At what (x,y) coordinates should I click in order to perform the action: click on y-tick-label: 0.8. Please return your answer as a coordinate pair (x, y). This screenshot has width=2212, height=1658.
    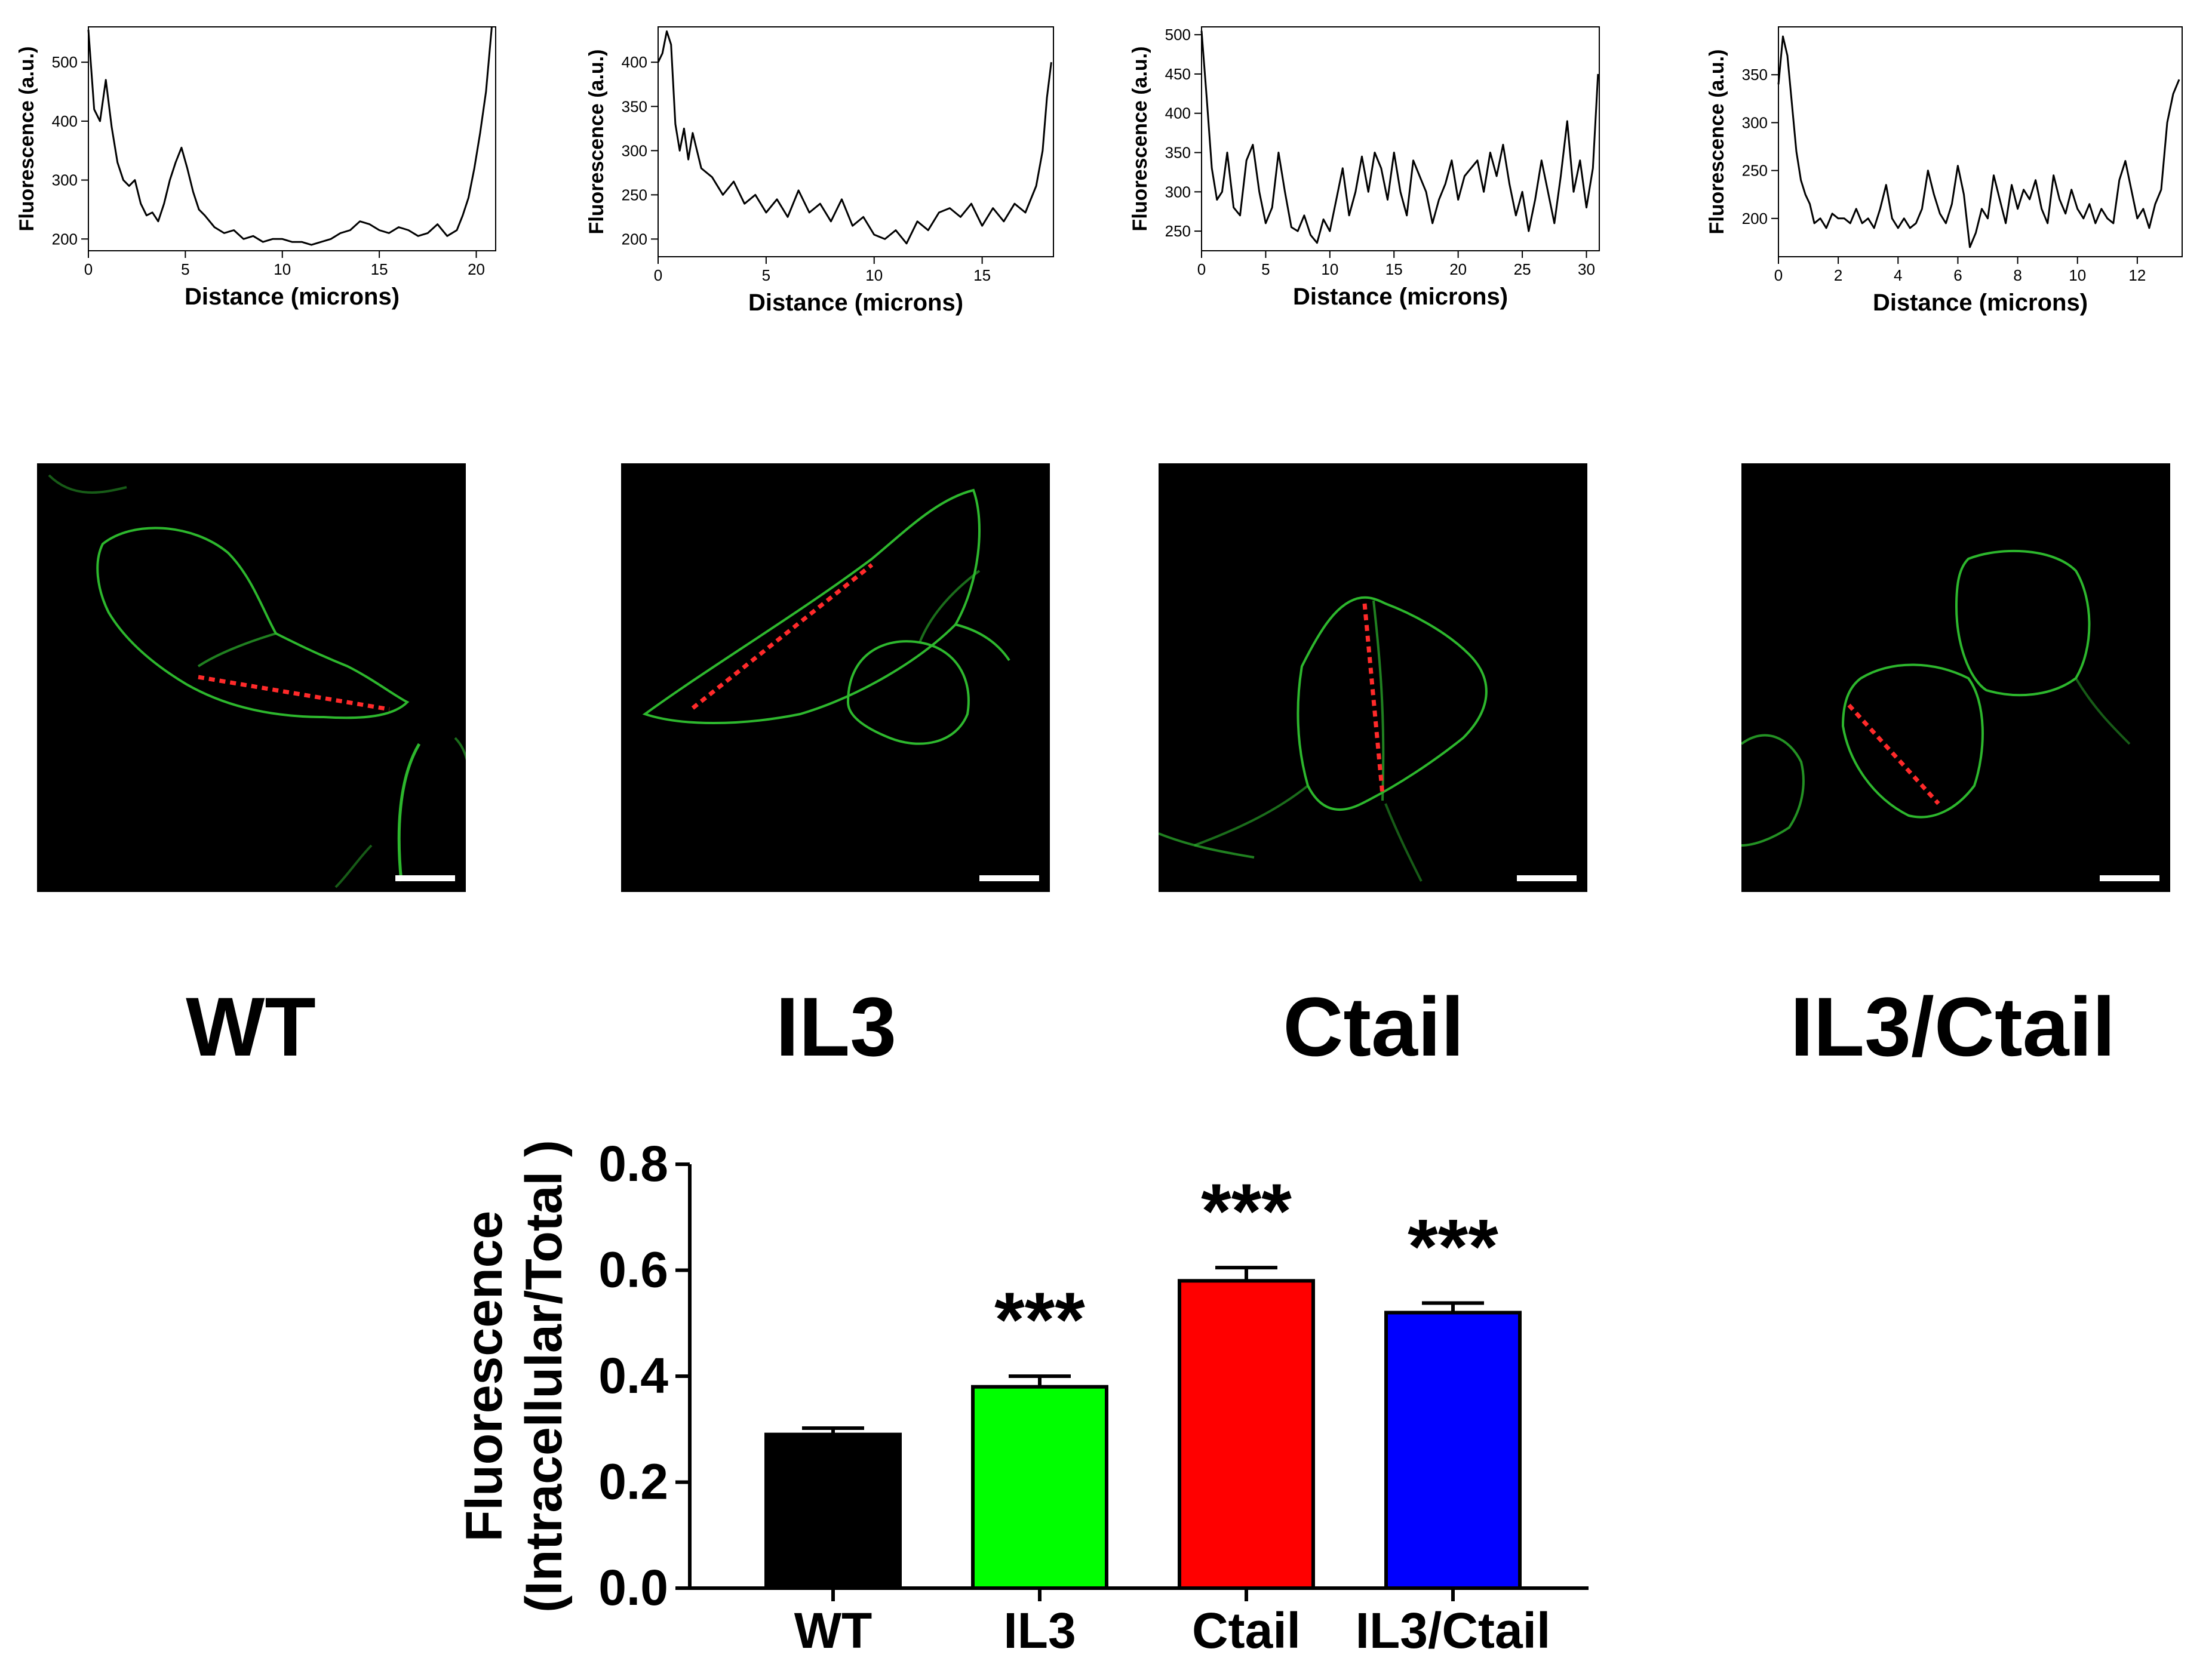
    Looking at the image, I should click on (633, 1164).